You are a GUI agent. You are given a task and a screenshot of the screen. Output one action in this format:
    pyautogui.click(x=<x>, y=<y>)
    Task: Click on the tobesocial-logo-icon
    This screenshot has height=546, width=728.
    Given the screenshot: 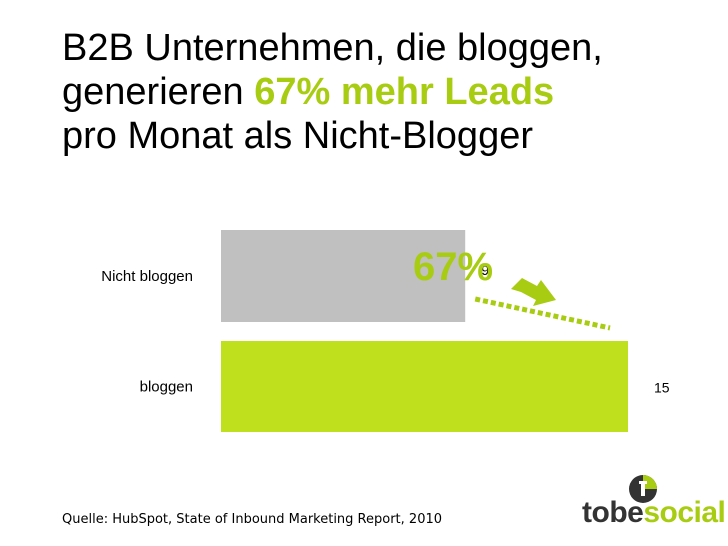 What is the action you would take?
    pyautogui.click(x=643, y=489)
    